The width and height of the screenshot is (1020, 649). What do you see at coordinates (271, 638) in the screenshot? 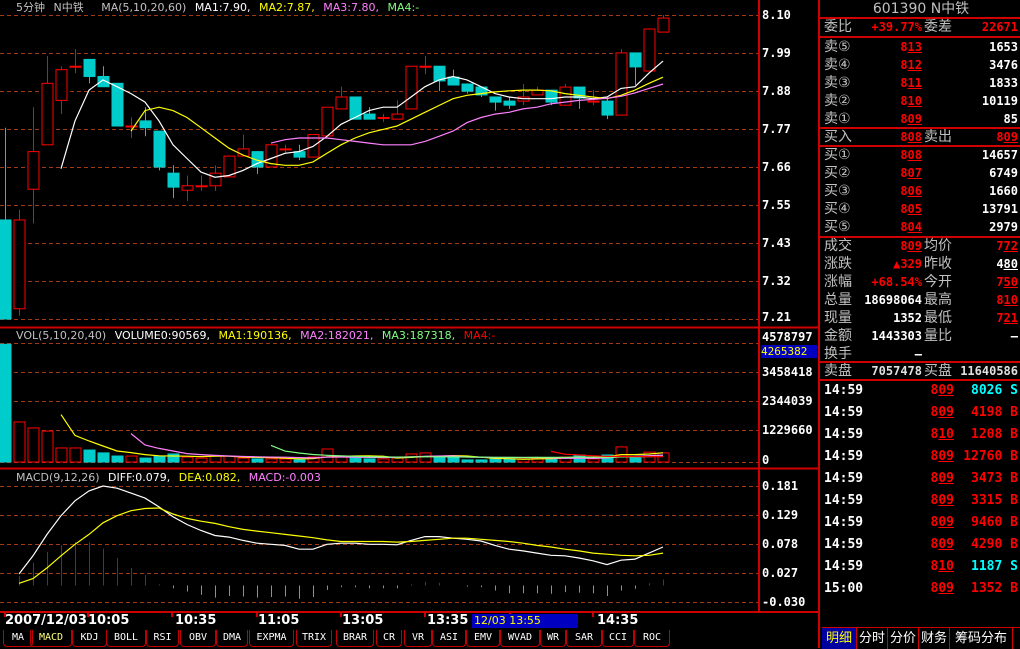
I see `indicator-tab: EXPMA` at bounding box center [271, 638].